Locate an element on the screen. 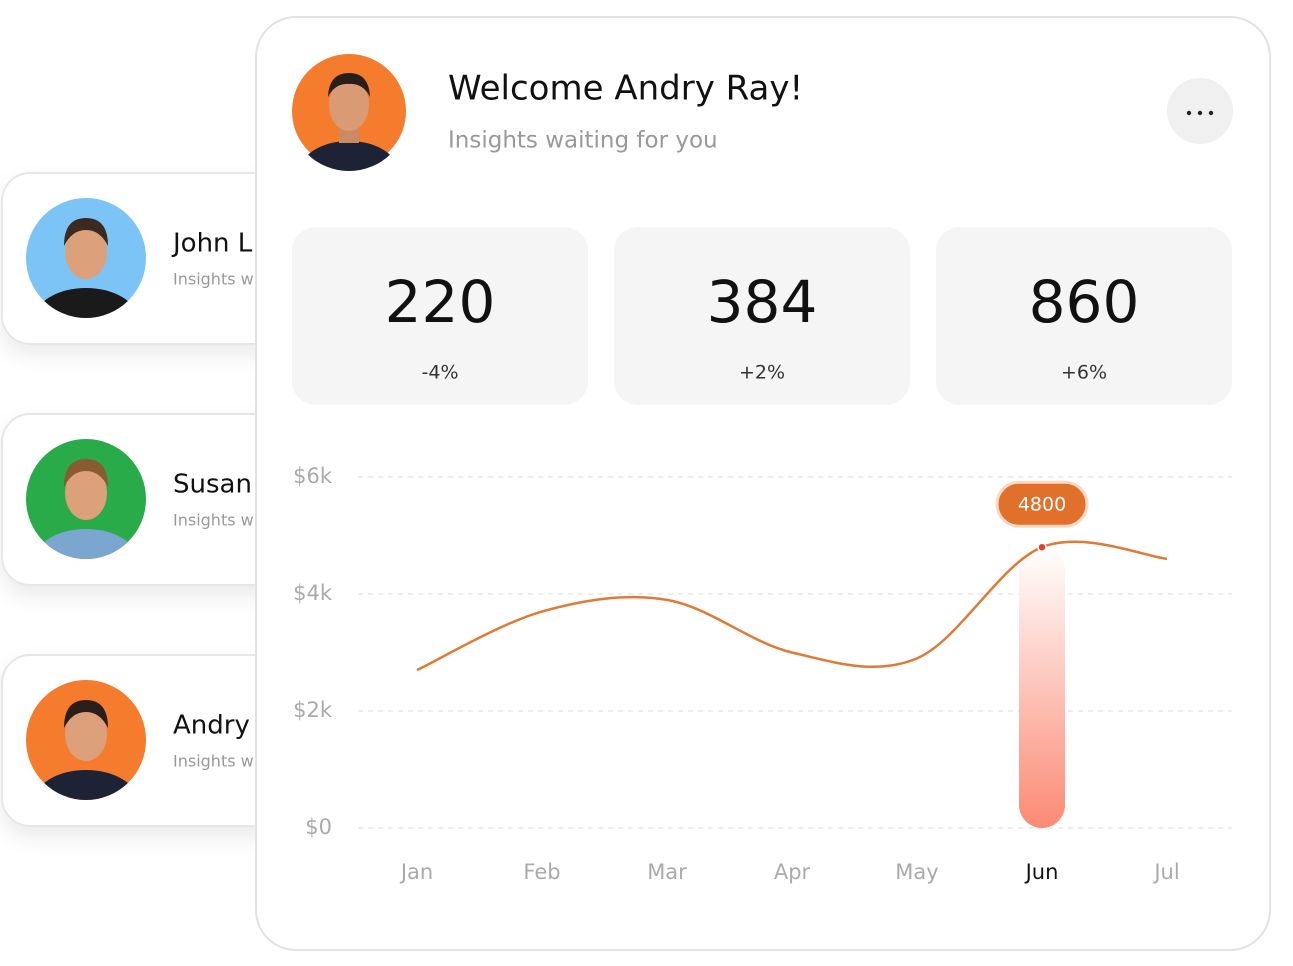 This screenshot has height=966, width=1293. highlight-point is located at coordinates (1042, 547).